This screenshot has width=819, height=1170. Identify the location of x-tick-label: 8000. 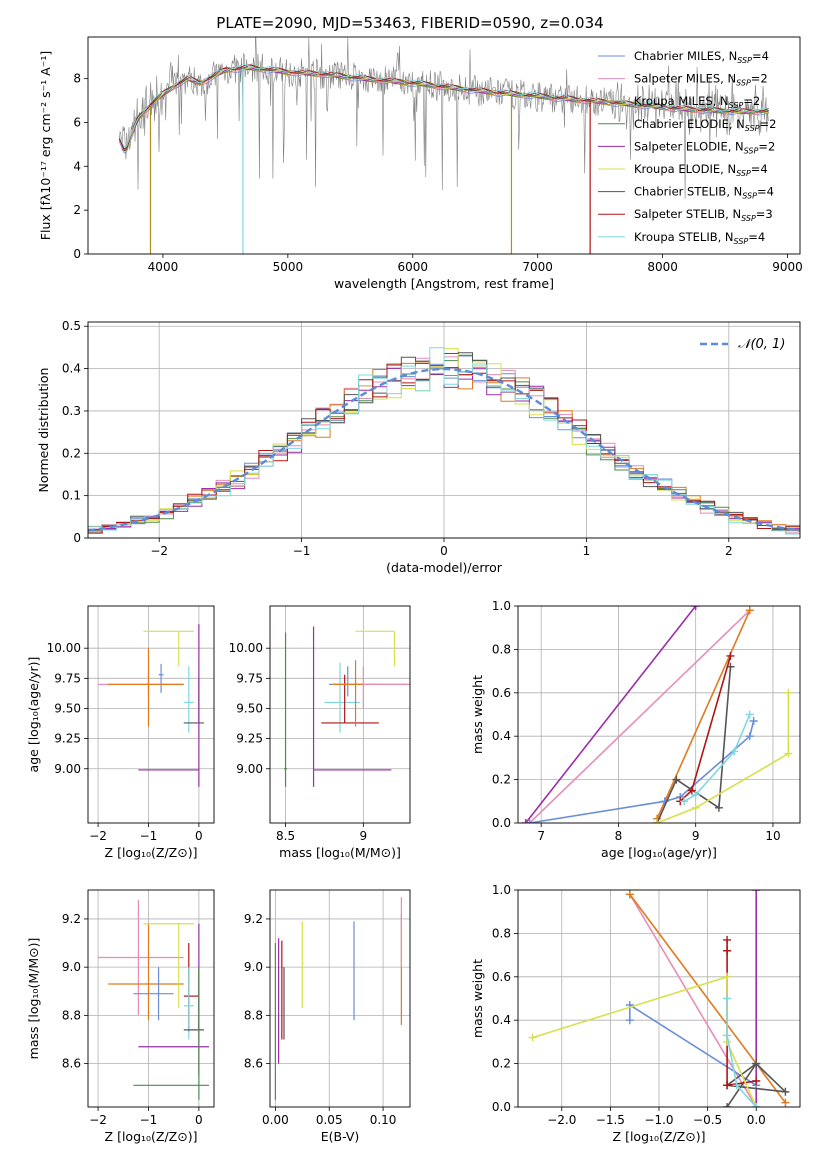
(662, 267).